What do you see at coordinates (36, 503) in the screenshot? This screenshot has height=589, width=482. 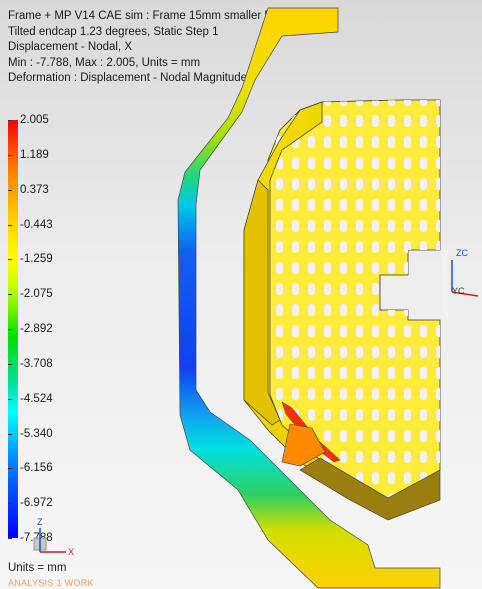 I see `legend-value-label: -6.972` at bounding box center [36, 503].